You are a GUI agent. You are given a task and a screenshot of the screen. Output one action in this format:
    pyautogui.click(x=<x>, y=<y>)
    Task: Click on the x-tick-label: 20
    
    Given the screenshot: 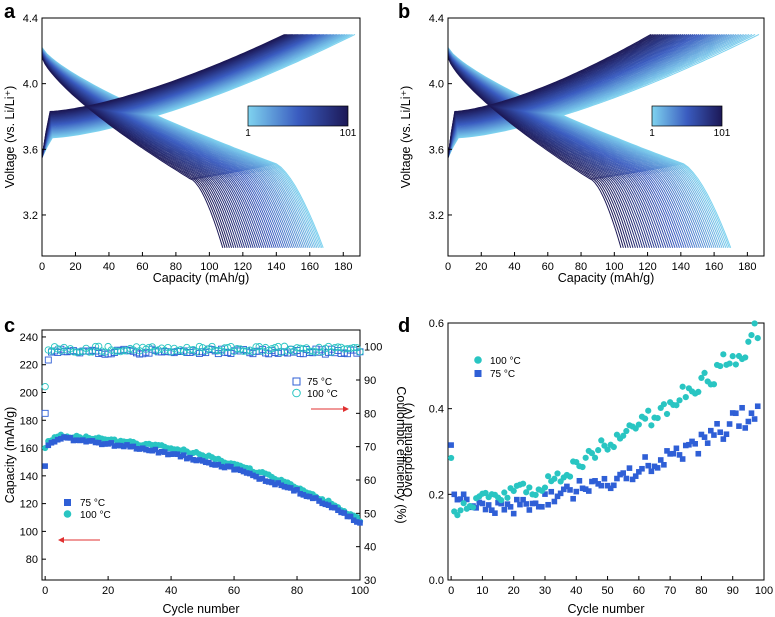 What is the action you would take?
    pyautogui.click(x=514, y=591)
    